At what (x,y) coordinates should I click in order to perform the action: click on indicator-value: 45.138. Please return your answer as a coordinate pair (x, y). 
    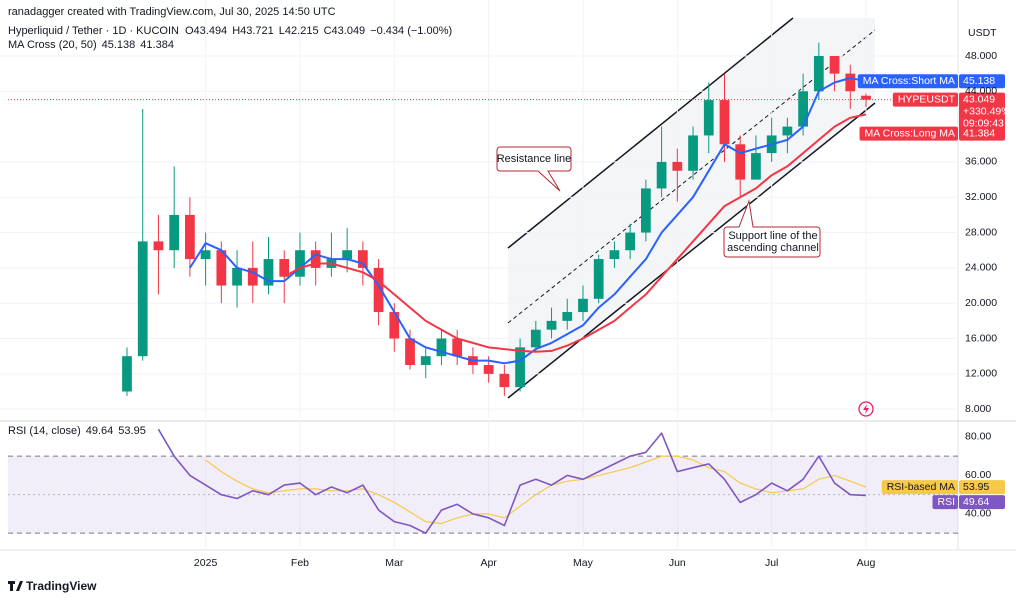
    Looking at the image, I should click on (119, 45).